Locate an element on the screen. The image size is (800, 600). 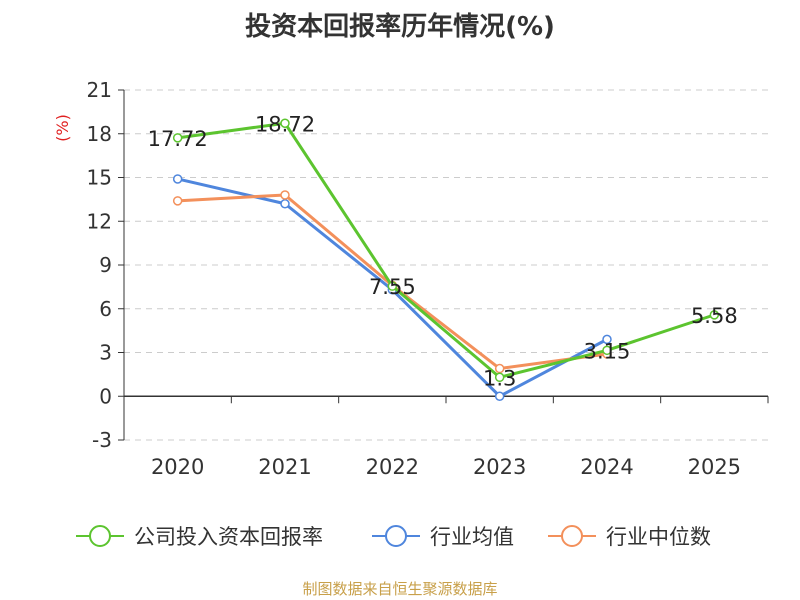
y-tick-label: 0 is located at coordinates (105, 396).